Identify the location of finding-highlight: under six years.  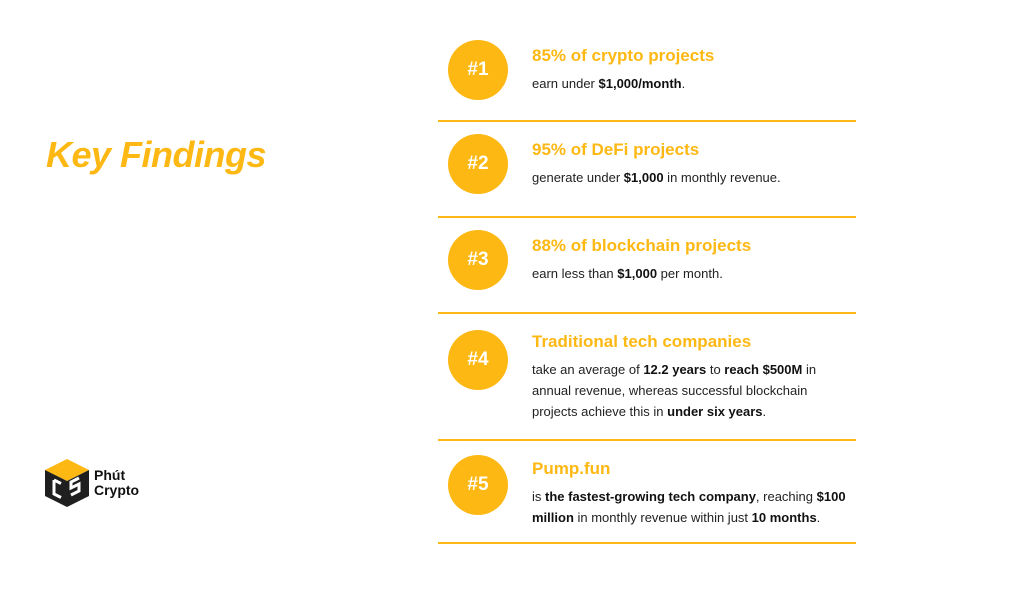
(715, 411).